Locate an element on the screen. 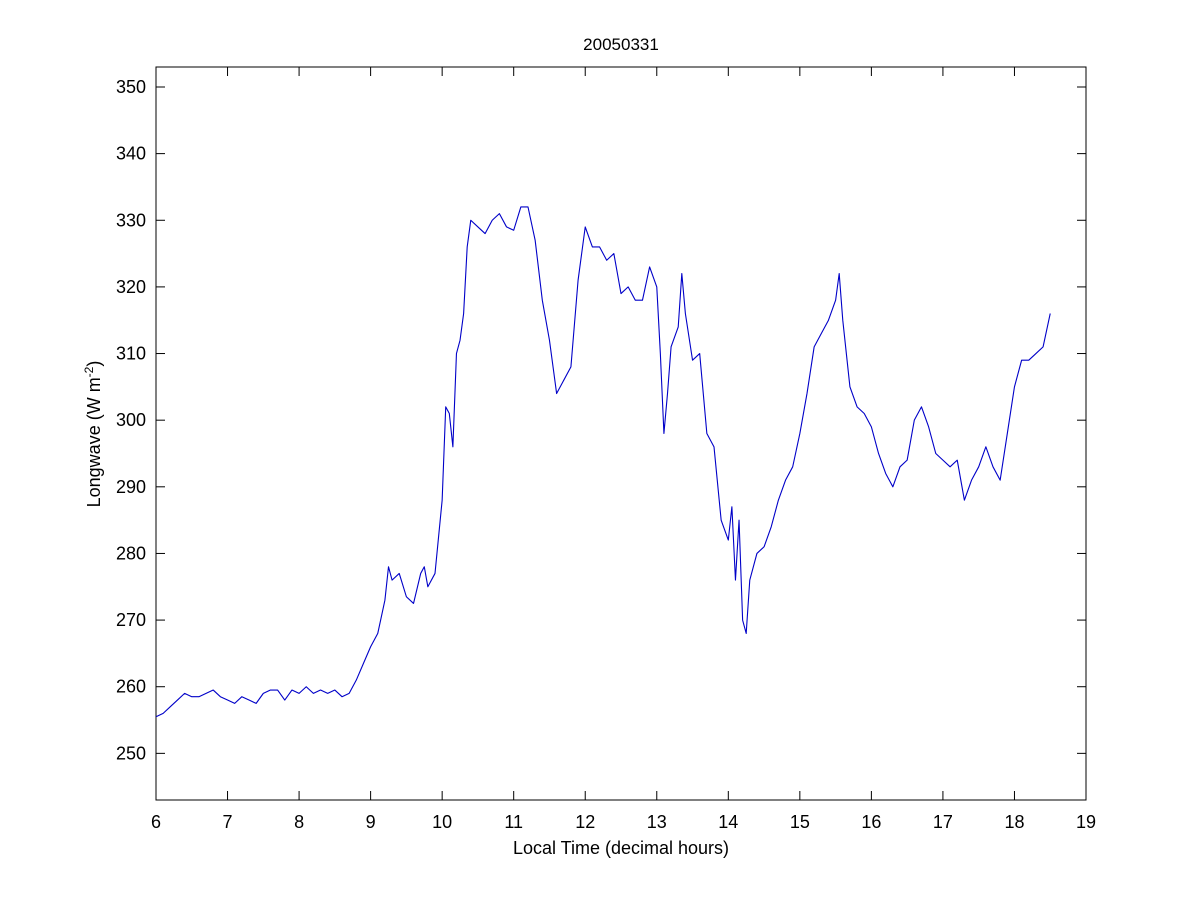 The height and width of the screenshot is (905, 1200). y-tick-label: 280 is located at coordinates (131, 553).